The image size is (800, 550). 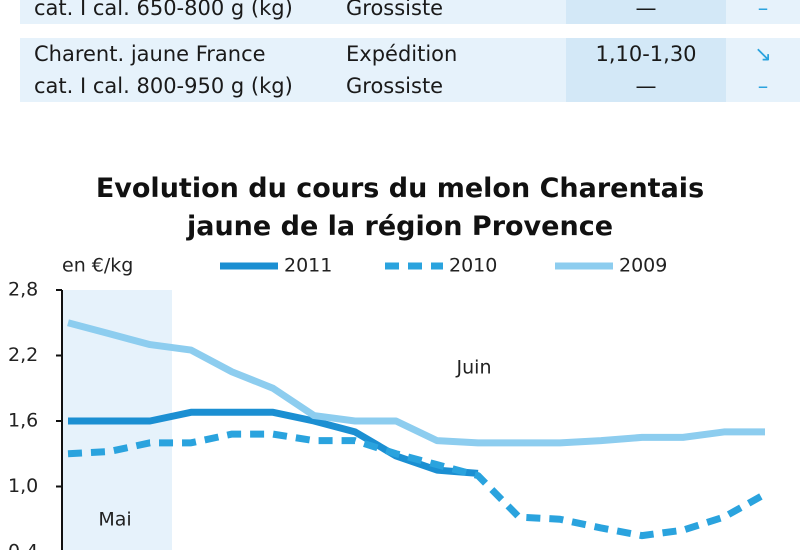 What do you see at coordinates (97, 266) in the screenshot?
I see `y-axis-label: en €/kg` at bounding box center [97, 266].